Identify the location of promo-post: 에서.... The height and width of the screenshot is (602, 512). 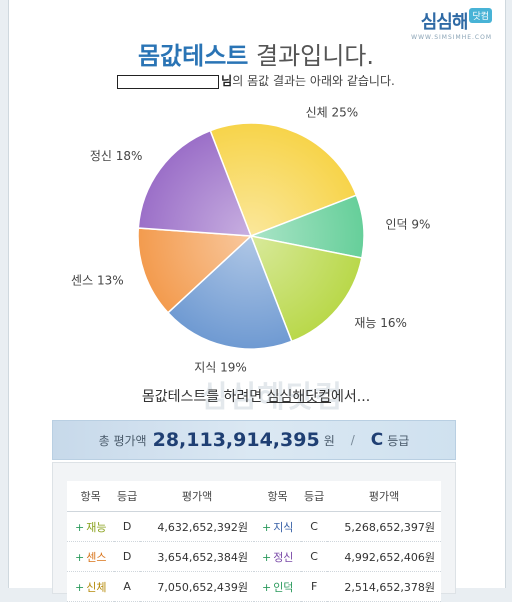
(351, 397).